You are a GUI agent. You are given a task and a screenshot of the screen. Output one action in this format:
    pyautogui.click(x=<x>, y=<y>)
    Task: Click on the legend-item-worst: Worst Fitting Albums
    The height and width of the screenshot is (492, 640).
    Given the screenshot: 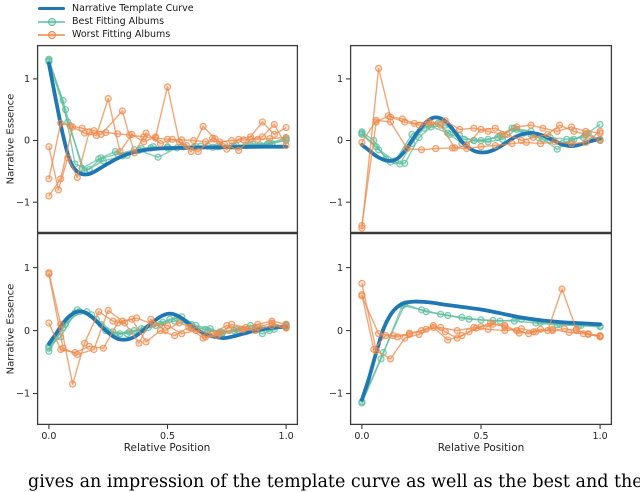 What is the action you would take?
    pyautogui.click(x=116, y=34)
    